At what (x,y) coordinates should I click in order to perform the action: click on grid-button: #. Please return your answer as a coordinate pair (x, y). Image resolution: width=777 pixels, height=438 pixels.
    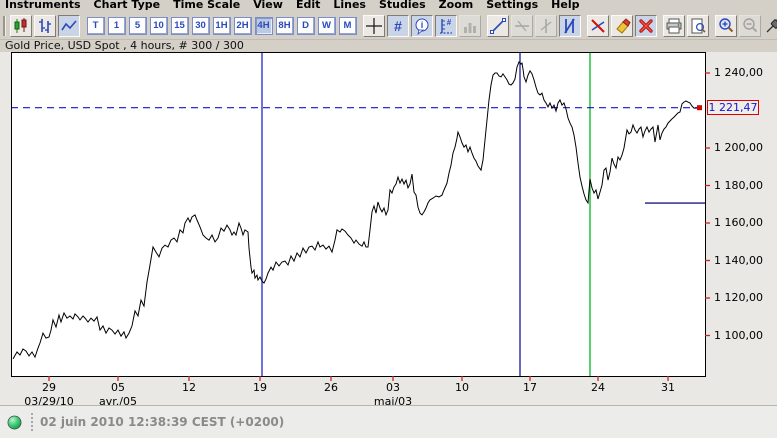
    Looking at the image, I should click on (398, 25).